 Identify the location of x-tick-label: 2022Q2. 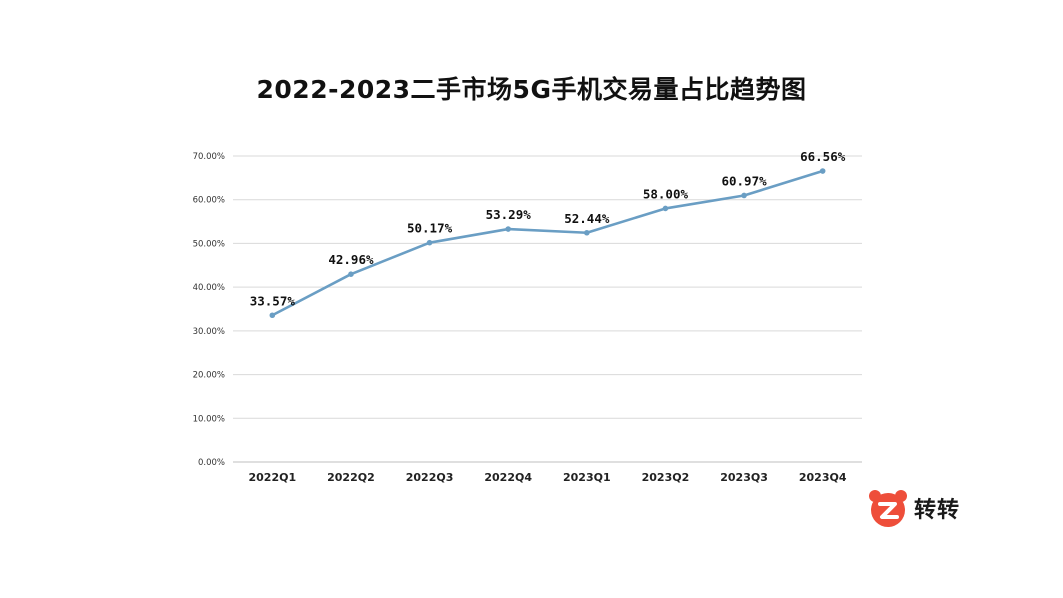
(351, 477).